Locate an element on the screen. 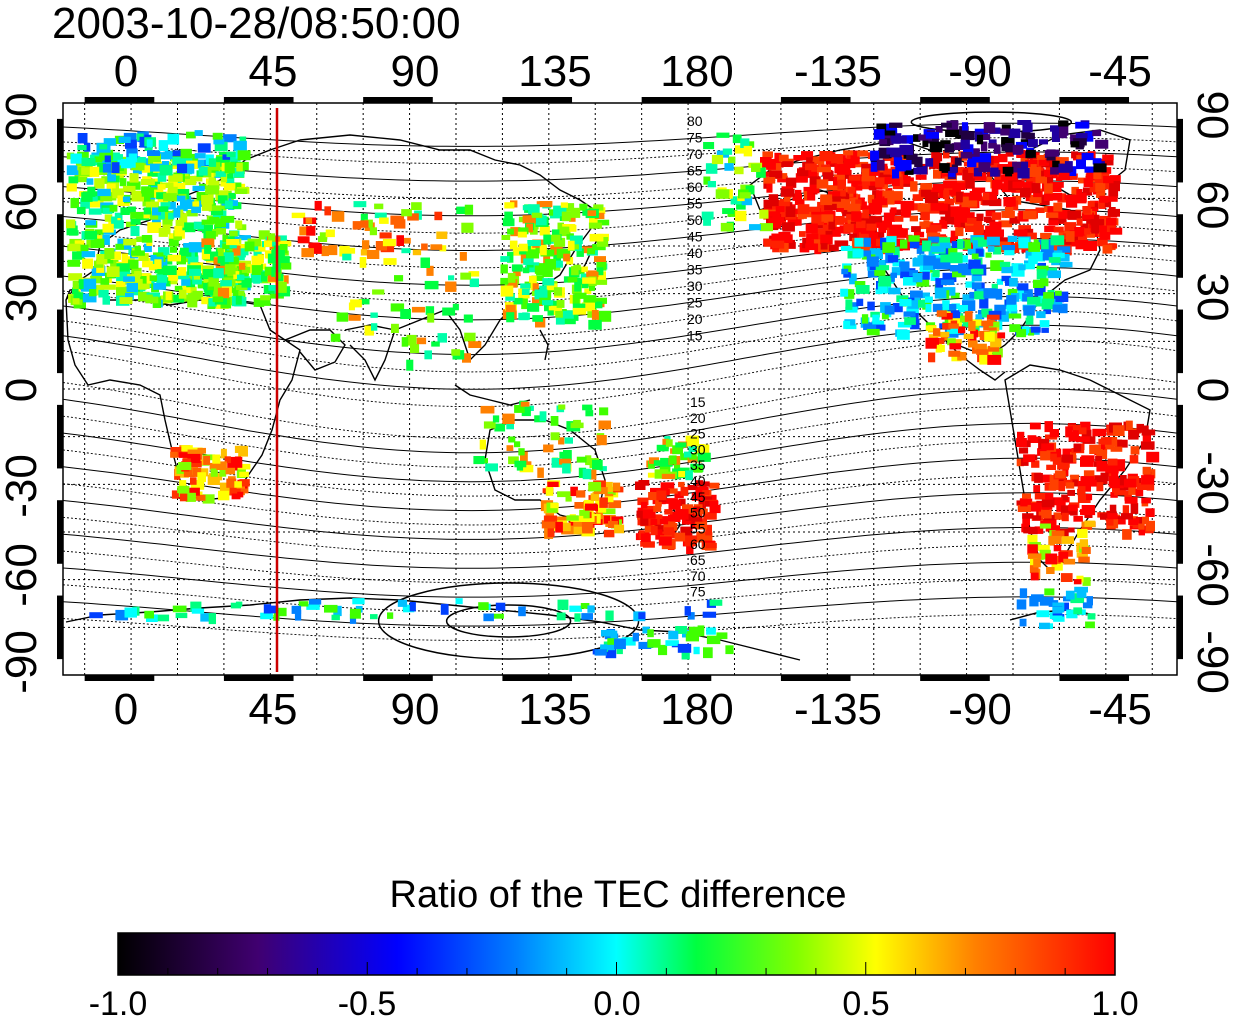  contour-label-north: 70 is located at coordinates (695, 154).